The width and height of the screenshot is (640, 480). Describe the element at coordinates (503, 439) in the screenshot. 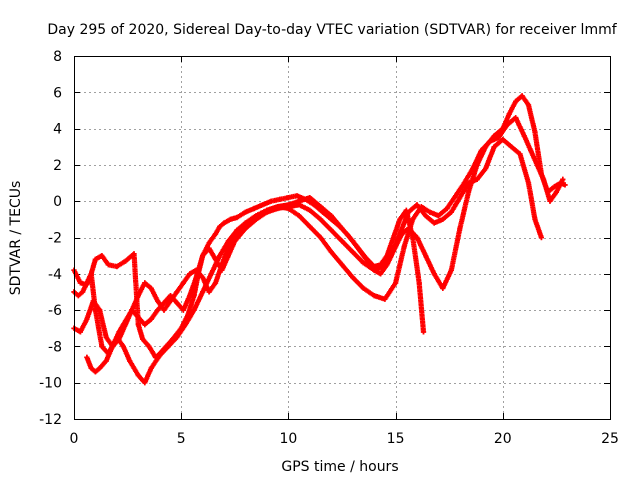

I see `x-tick-label: 20` at that location.